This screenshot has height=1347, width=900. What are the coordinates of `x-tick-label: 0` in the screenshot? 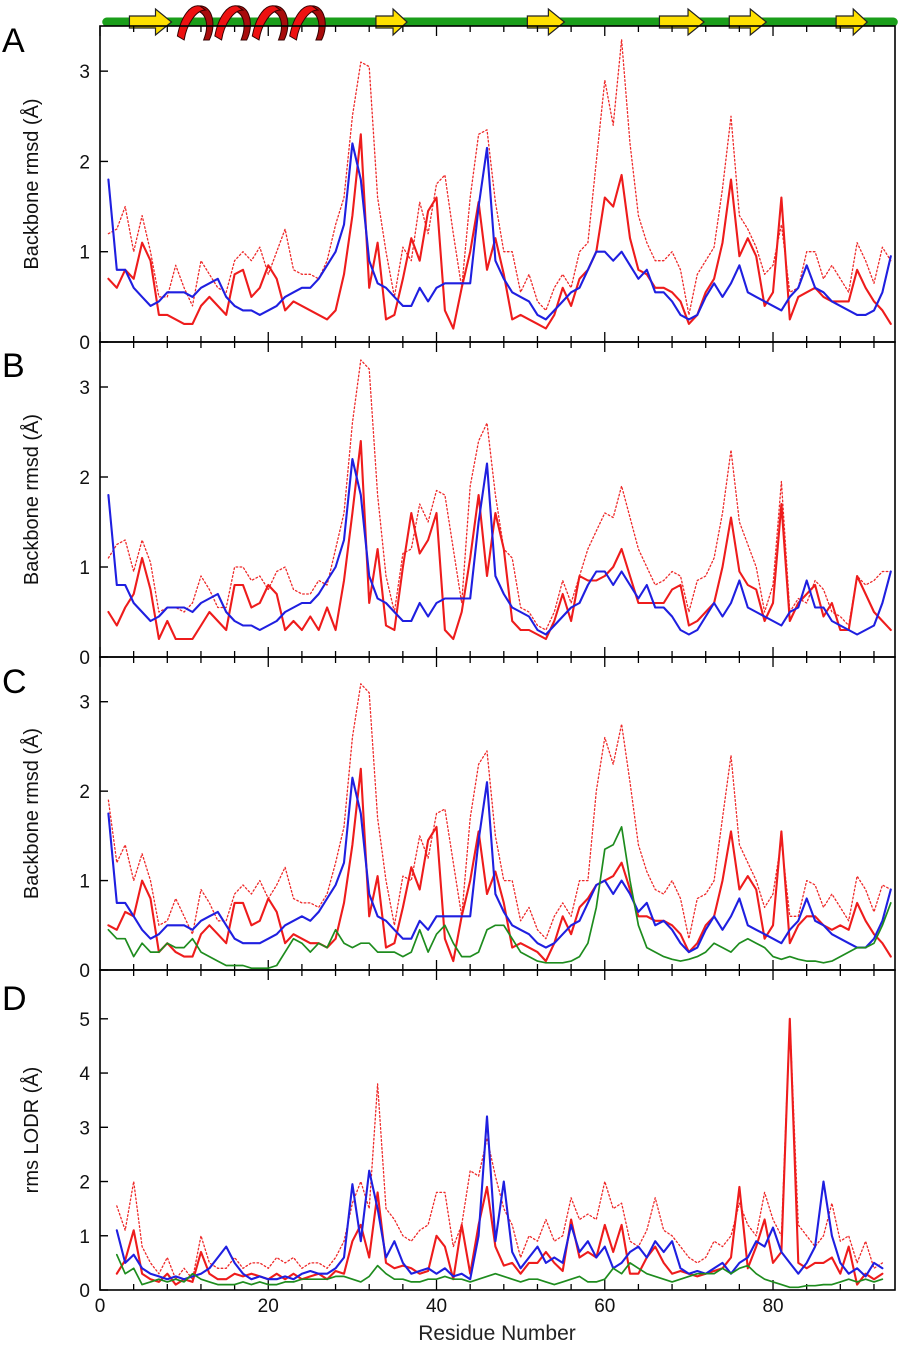 It's located at (100, 1306).